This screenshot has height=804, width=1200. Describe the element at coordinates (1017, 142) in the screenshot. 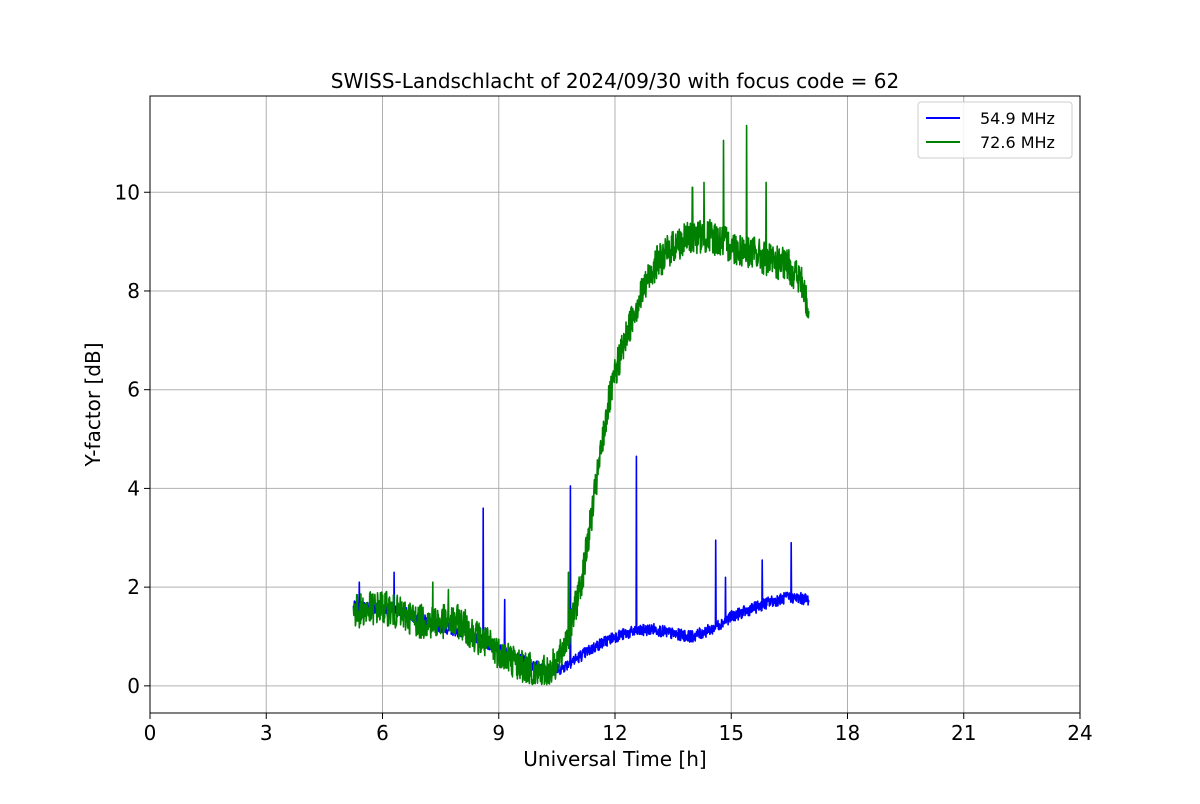

I see `legend-label: 72.6 MHz` at that location.